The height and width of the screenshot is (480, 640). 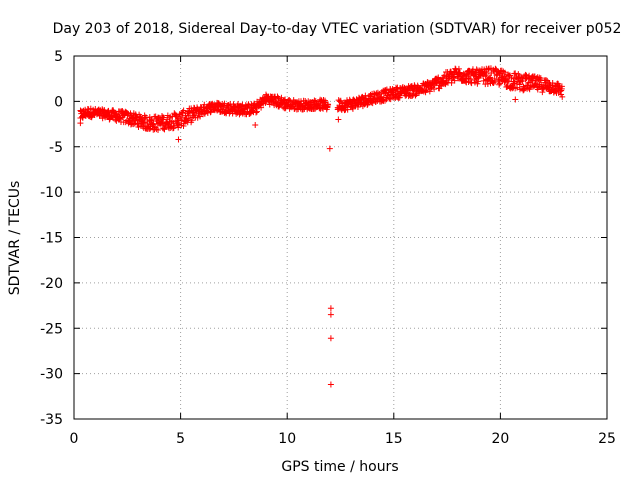 What do you see at coordinates (51, 375) in the screenshot?
I see `y-tick-label: -30` at bounding box center [51, 375].